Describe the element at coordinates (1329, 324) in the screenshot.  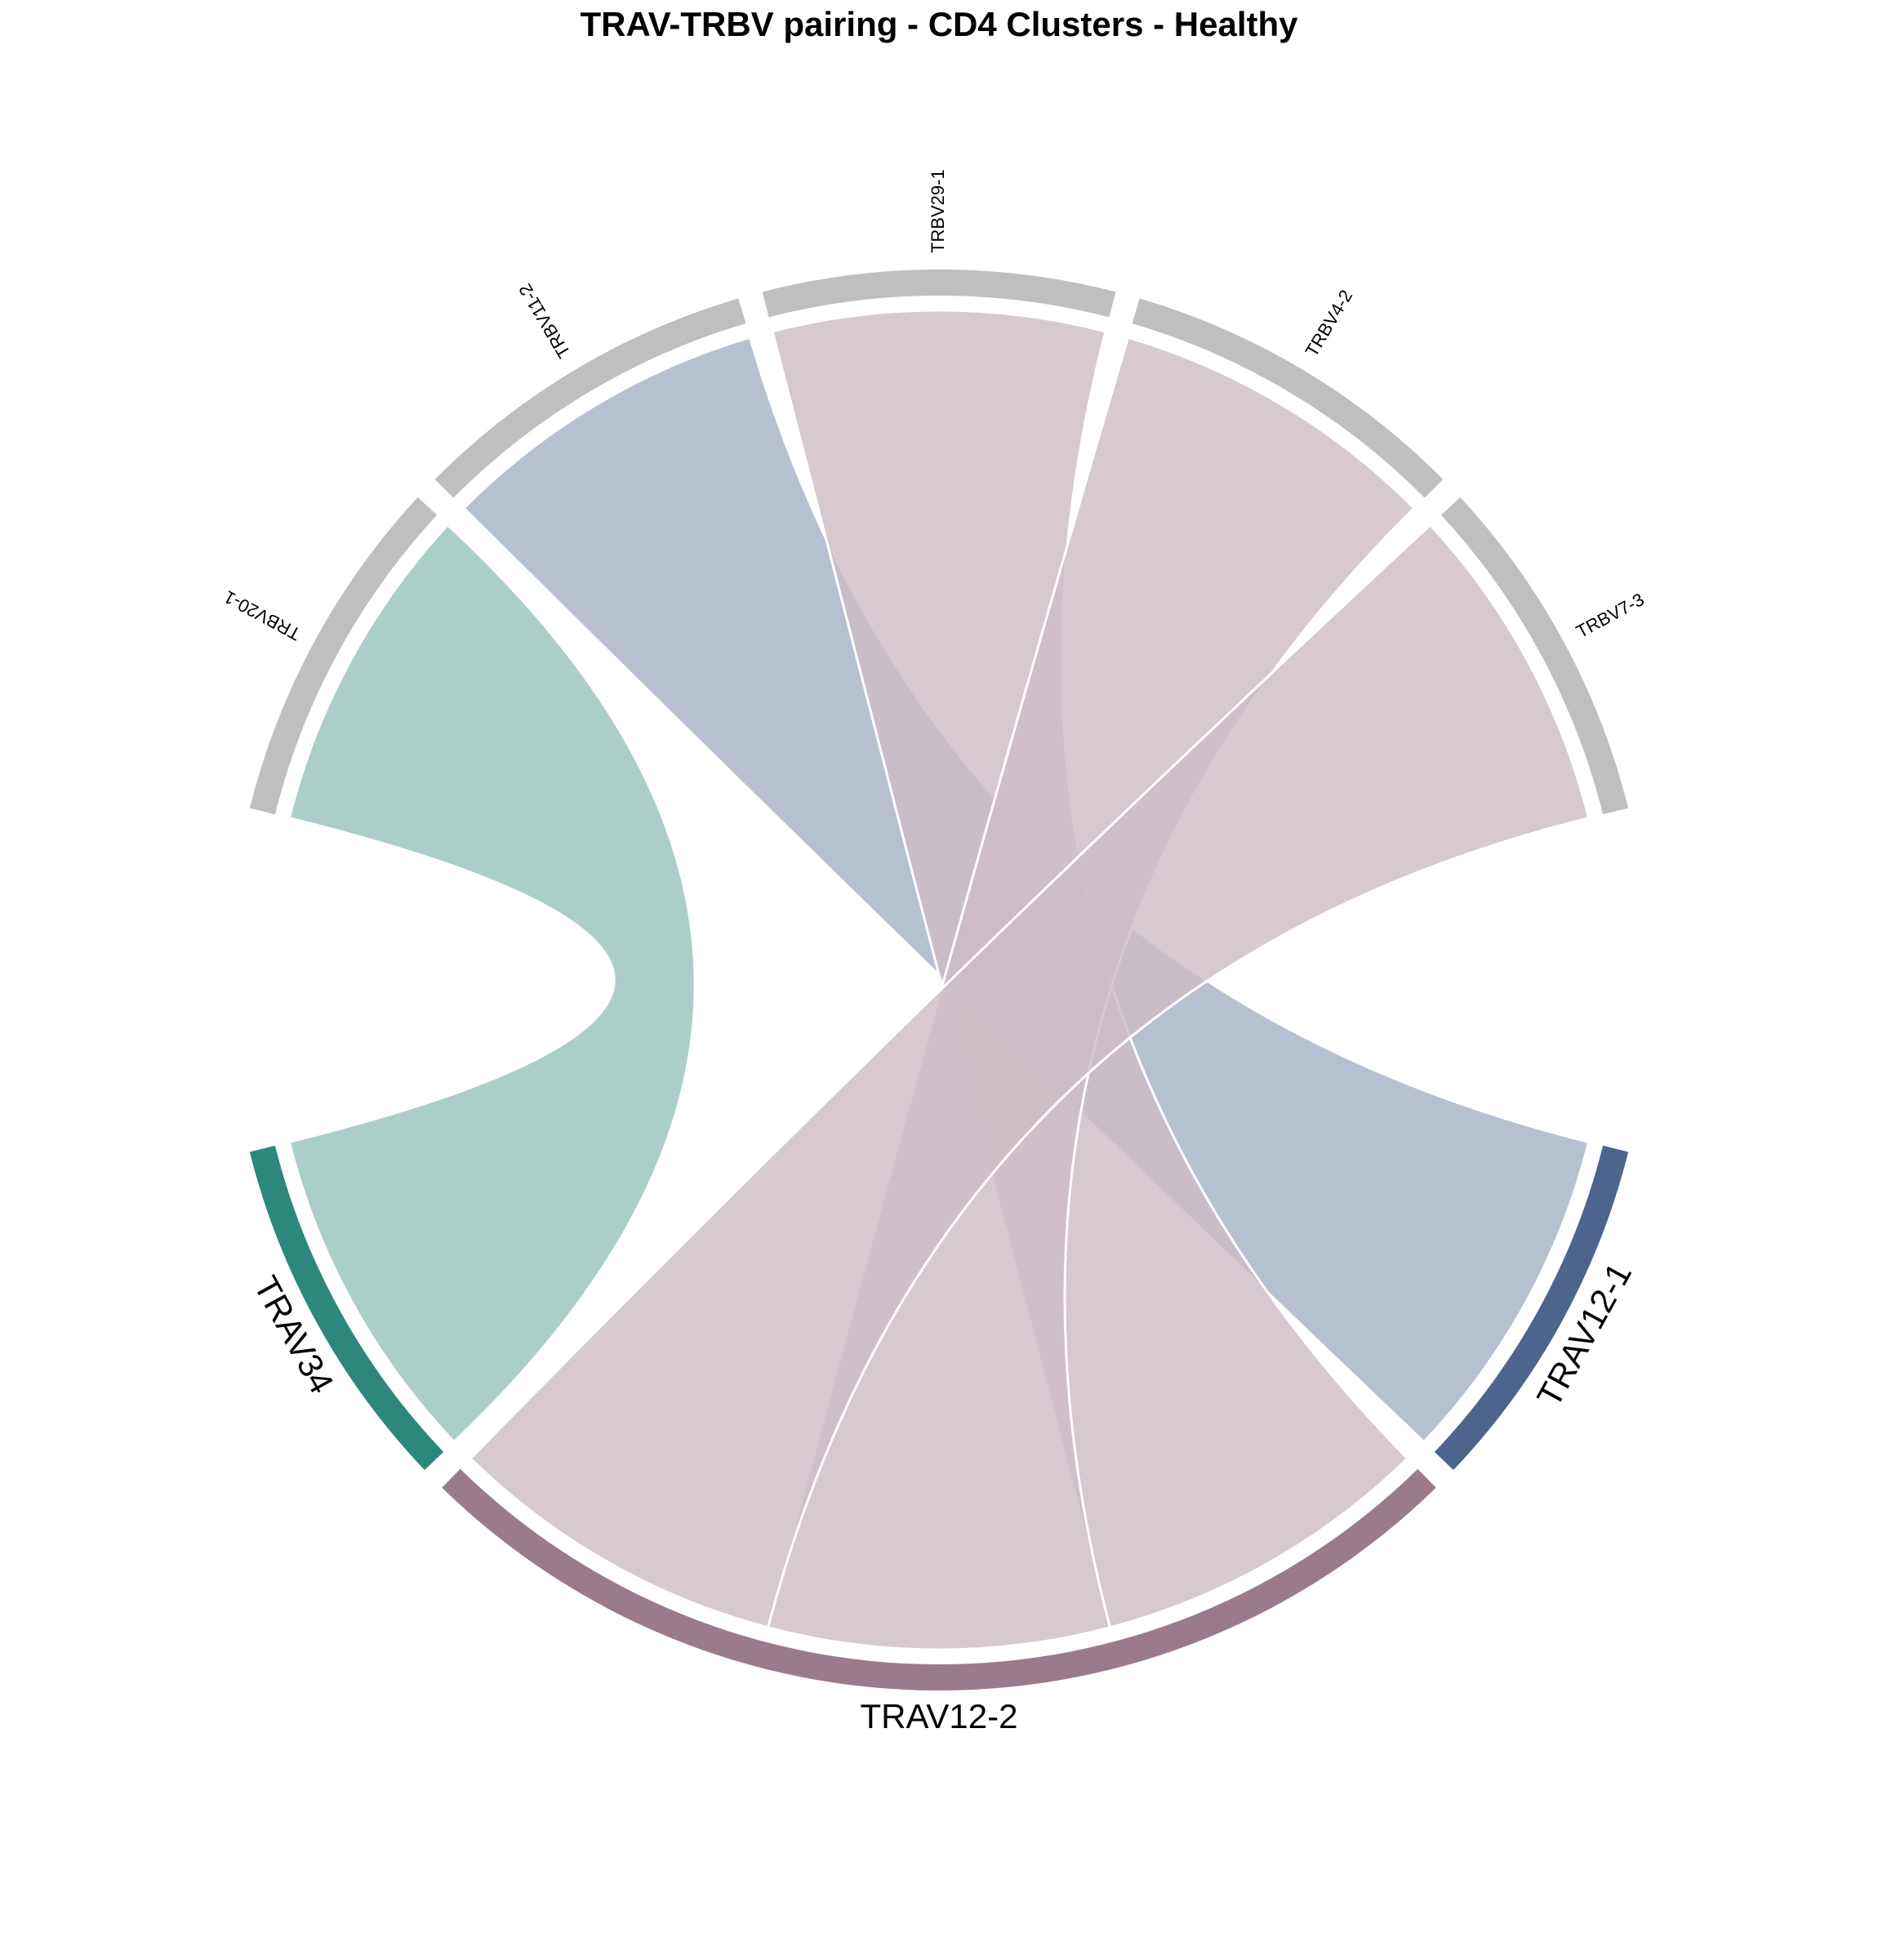
I see `sector-label-trbv4-2: TRBV4-2` at that location.